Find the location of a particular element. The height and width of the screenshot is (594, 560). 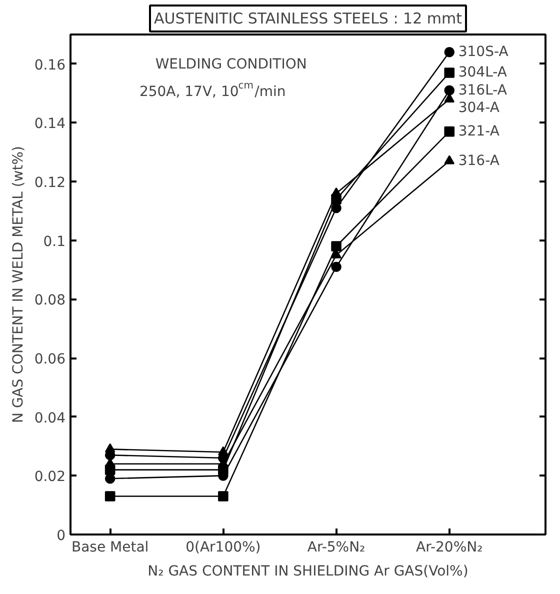

series-label: 310S-A is located at coordinates (483, 52).